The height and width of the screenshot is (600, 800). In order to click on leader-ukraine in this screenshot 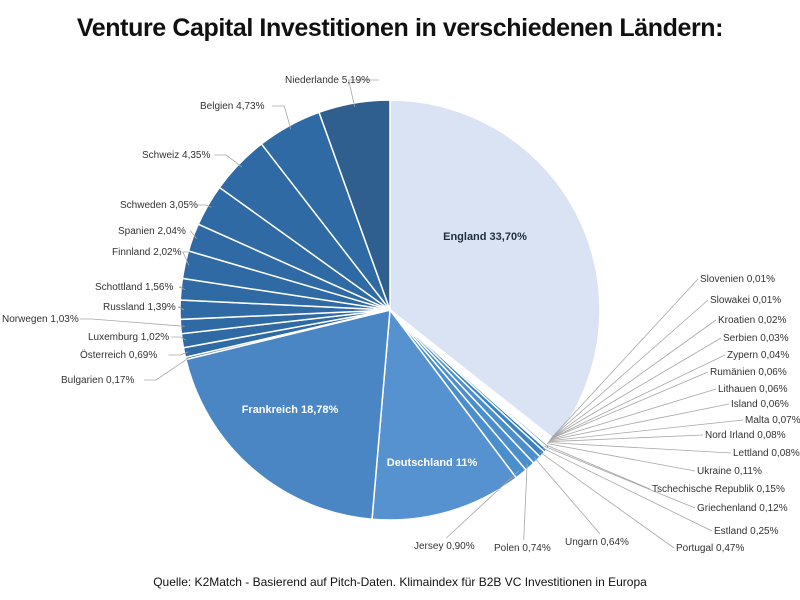, I will do `click(621, 457)`.